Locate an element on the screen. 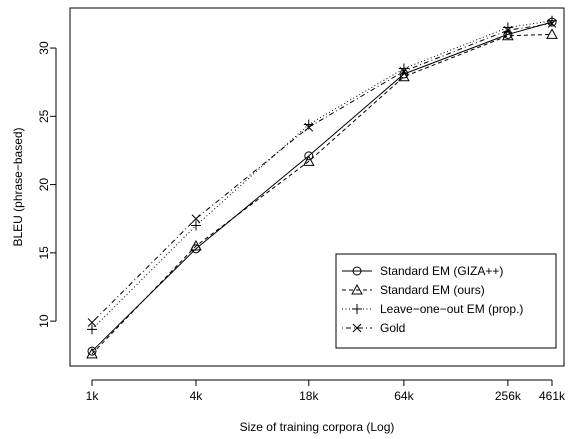 The width and height of the screenshot is (571, 439). legend-item: Leave−one−out EM (prop.) is located at coordinates (432, 309).